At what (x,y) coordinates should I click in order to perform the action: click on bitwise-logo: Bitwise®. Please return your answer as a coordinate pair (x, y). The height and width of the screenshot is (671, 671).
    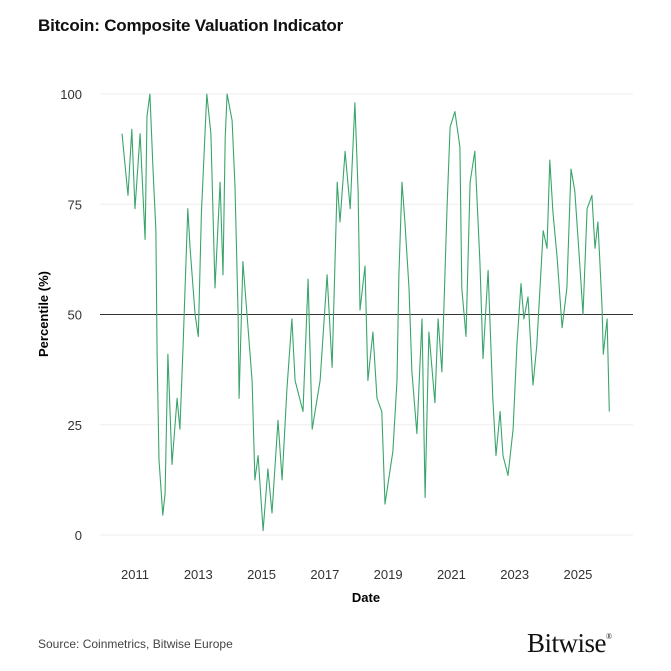
    Looking at the image, I should click on (569, 643).